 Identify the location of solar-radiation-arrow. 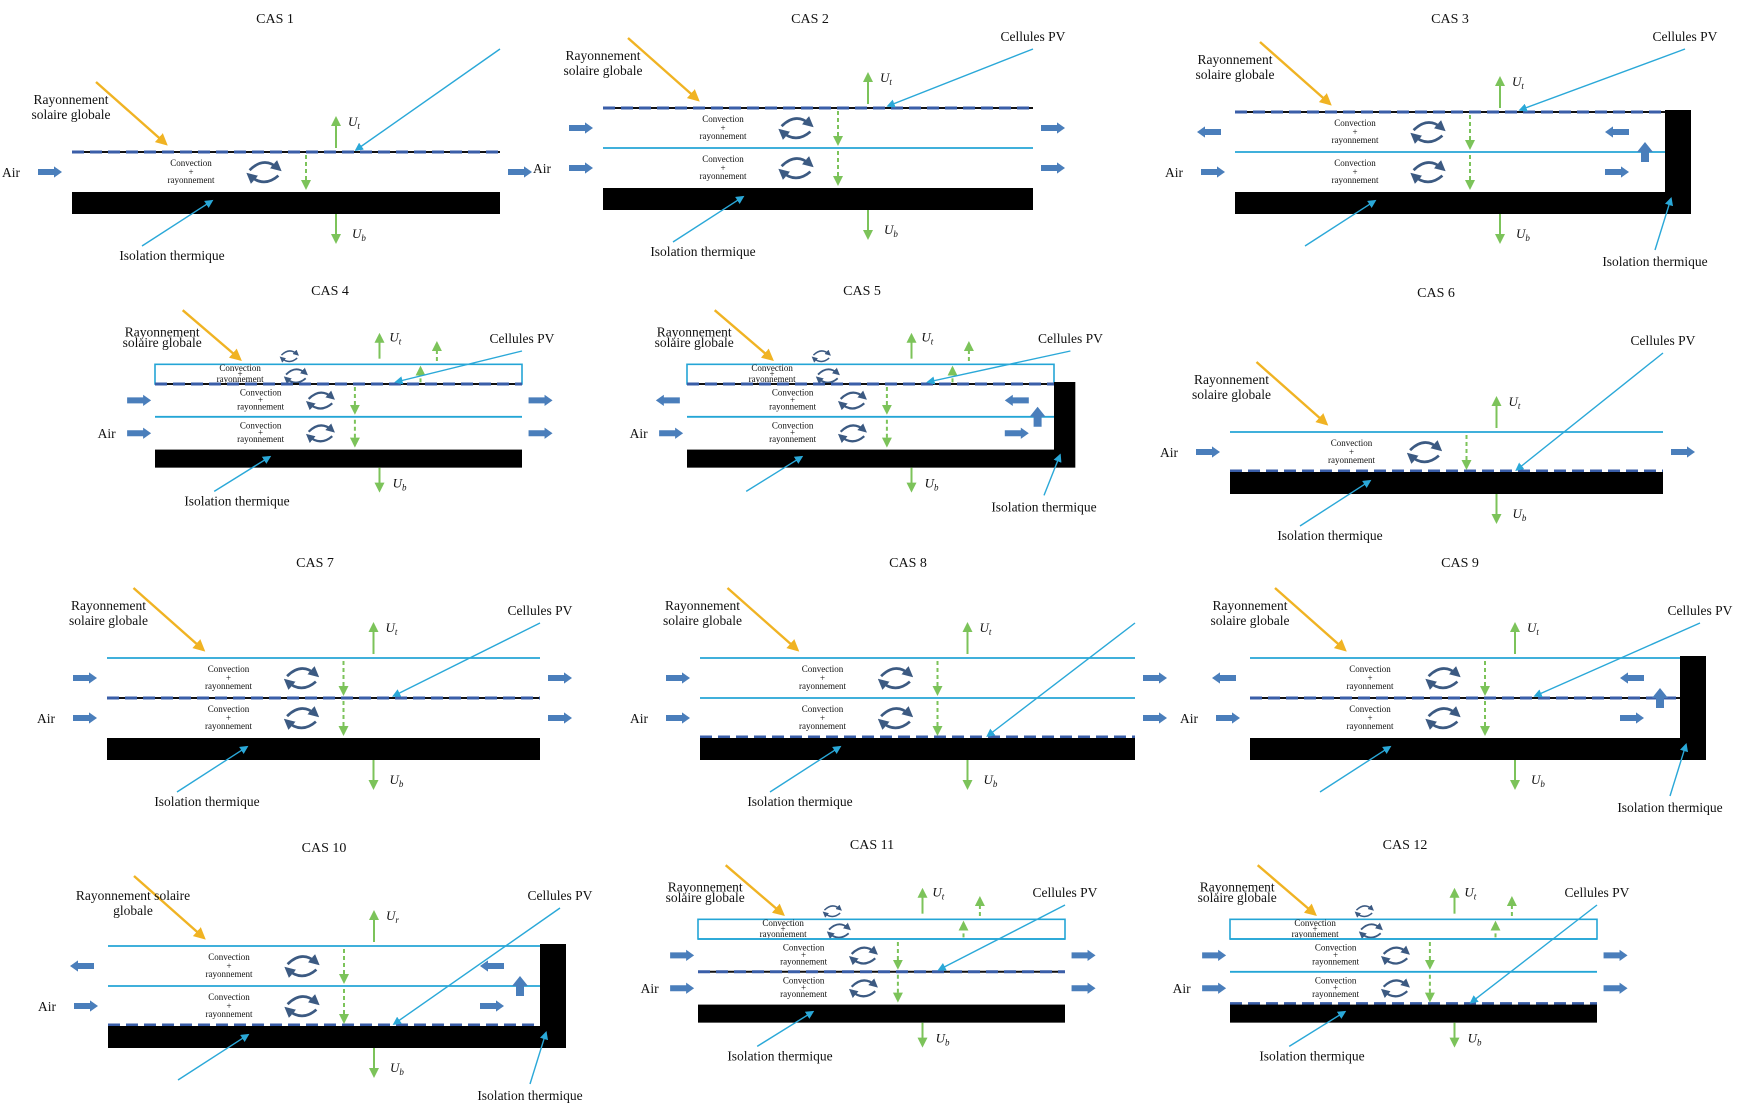
(1295, 73).